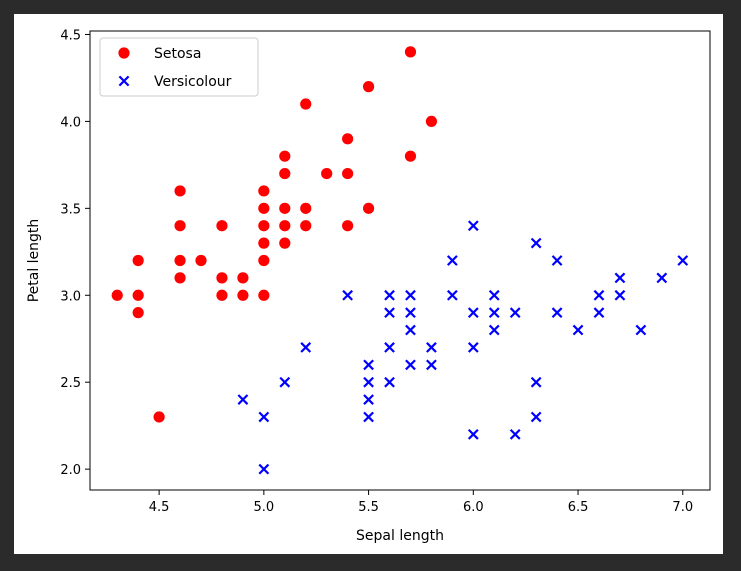  I want to click on y-tick-label: 3.0, so click(70, 296).